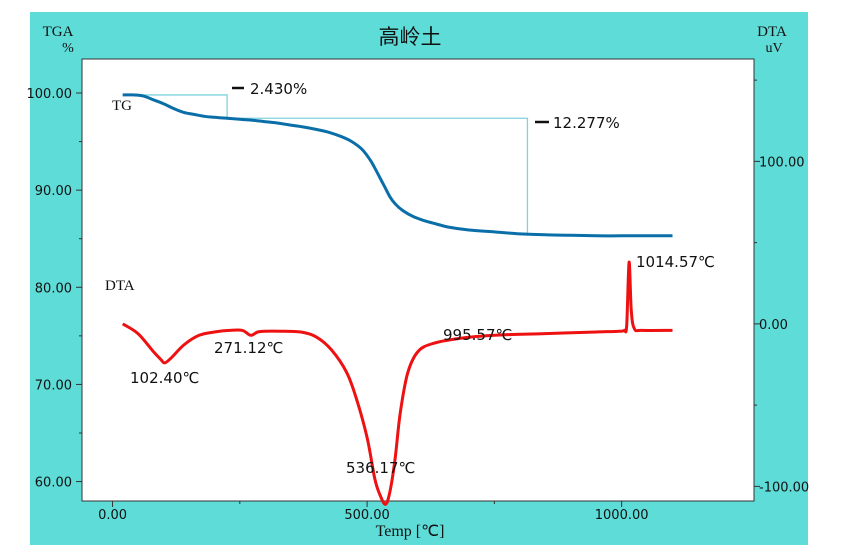 The image size is (847, 559). What do you see at coordinates (410, 531) in the screenshot?
I see `x-axis-label: Temp [℃]` at bounding box center [410, 531].